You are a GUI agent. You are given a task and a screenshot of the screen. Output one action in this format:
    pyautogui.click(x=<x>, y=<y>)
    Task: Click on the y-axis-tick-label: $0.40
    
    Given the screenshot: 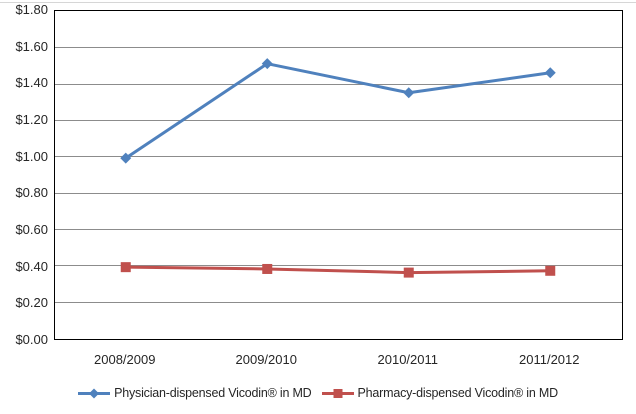 What is the action you would take?
    pyautogui.click(x=31, y=266)
    